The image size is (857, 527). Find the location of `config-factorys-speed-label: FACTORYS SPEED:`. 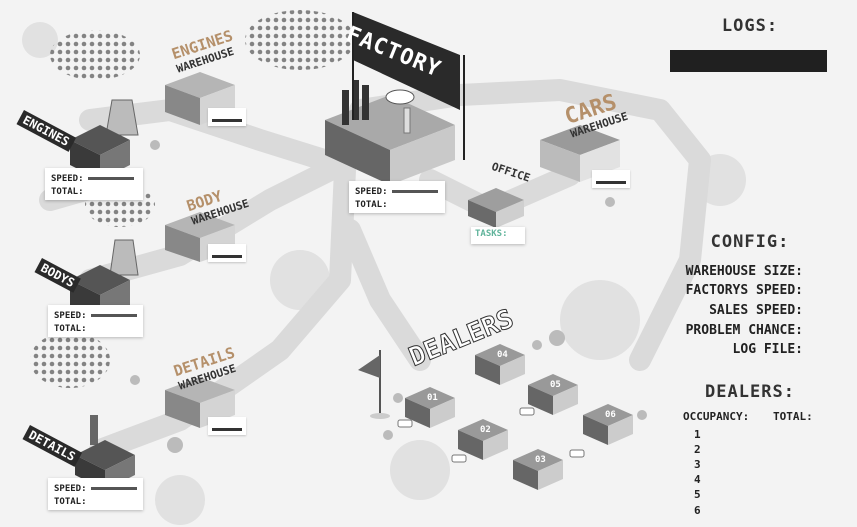

config-factorys-speed-label: FACTORYS SPEED: is located at coordinates (744, 290).